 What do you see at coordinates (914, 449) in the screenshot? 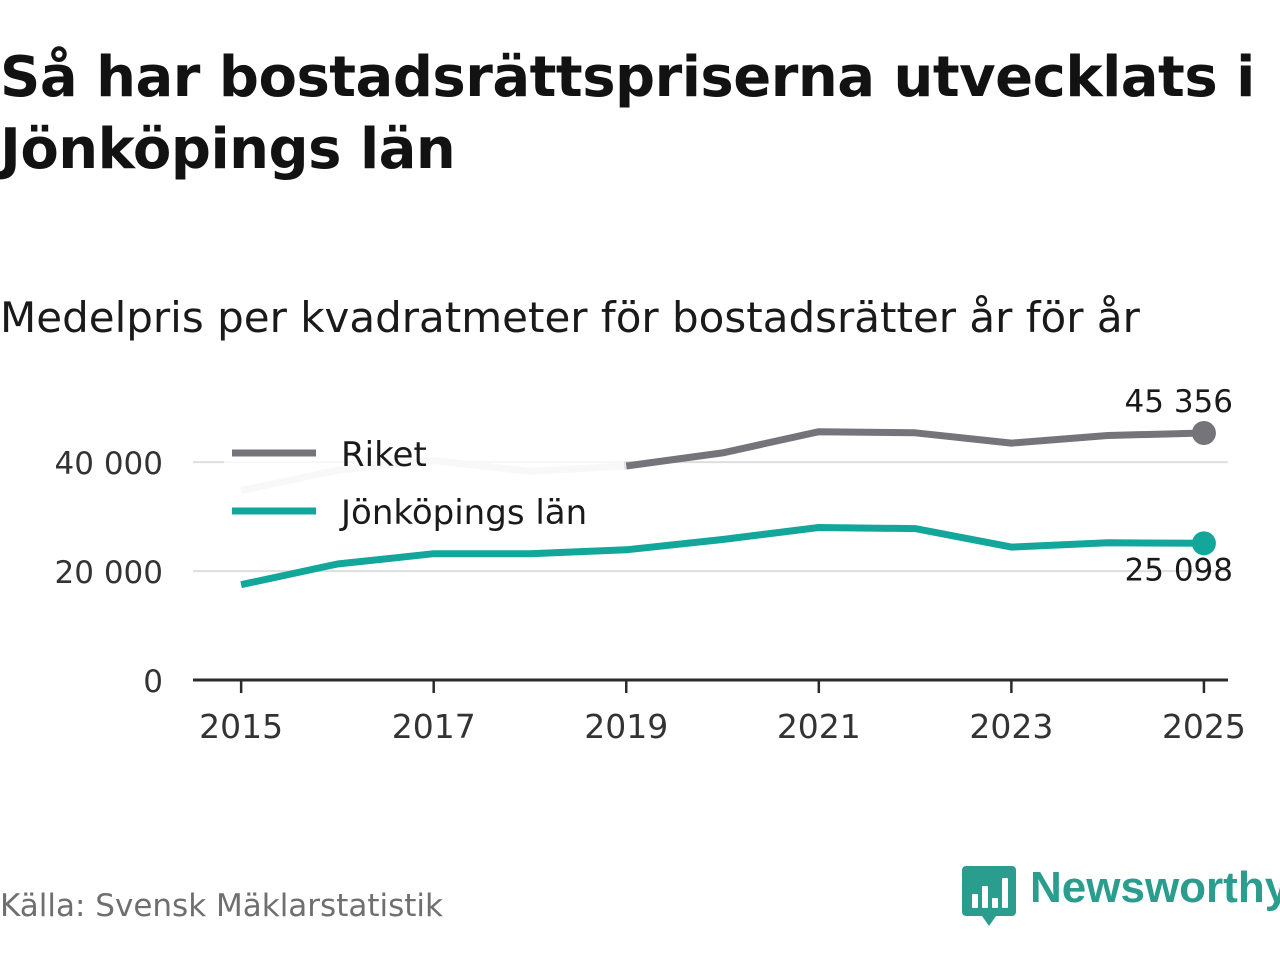
I see `series-line-riket` at bounding box center [914, 449].